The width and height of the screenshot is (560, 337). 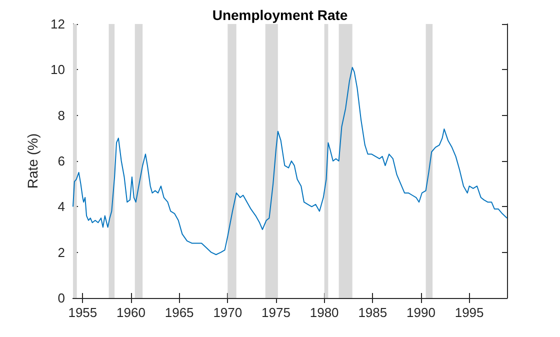 I want to click on y-tick-label: 10, so click(x=57, y=70).